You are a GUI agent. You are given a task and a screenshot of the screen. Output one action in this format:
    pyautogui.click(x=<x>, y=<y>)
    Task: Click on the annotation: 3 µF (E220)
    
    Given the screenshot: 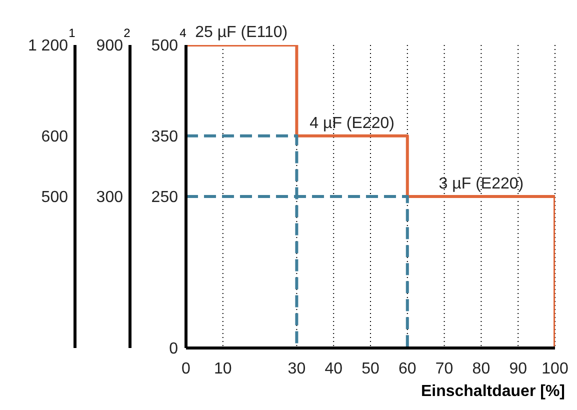 What is the action you would take?
    pyautogui.click(x=481, y=184)
    